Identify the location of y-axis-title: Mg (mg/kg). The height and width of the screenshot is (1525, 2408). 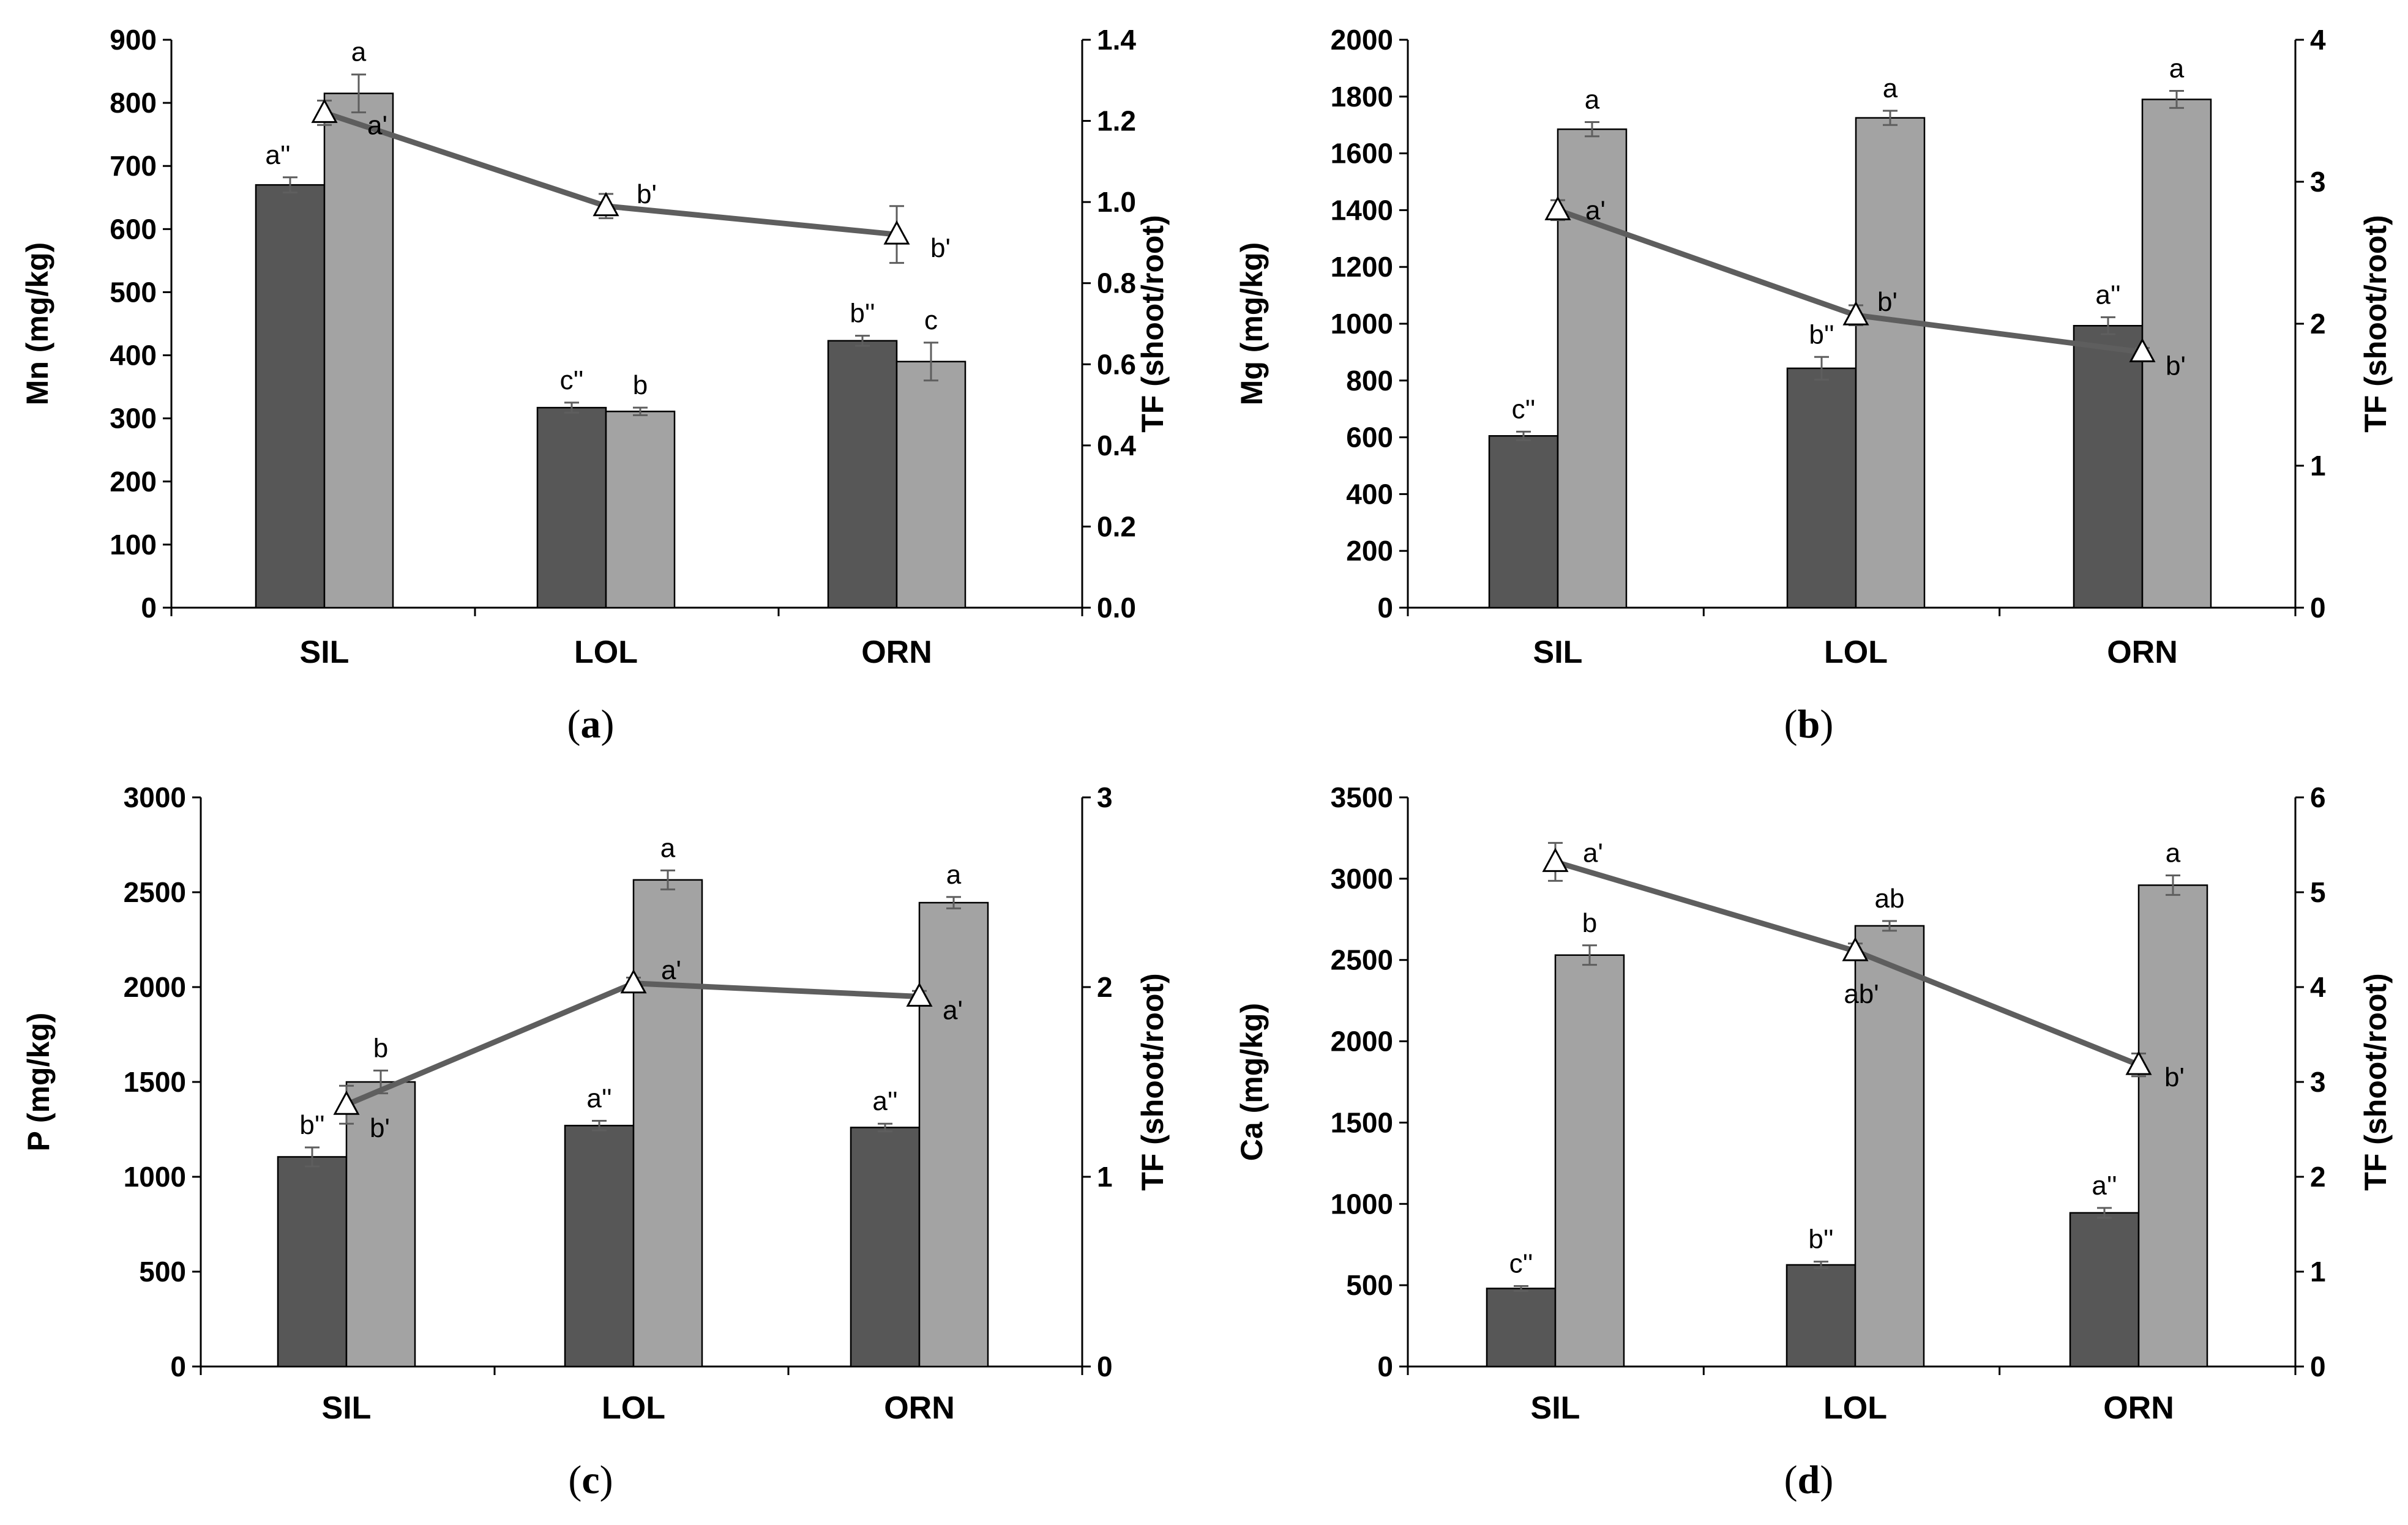
(1252, 324).